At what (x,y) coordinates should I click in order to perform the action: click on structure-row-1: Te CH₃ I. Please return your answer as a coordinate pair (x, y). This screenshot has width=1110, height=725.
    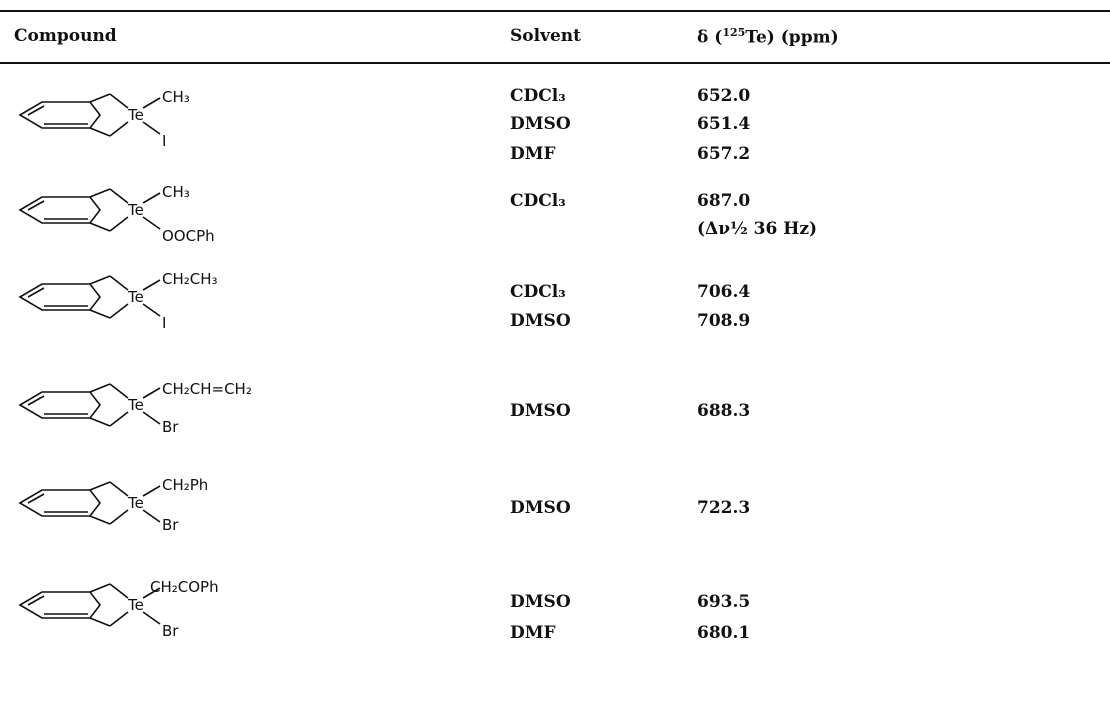
    Looking at the image, I should click on (104, 119).